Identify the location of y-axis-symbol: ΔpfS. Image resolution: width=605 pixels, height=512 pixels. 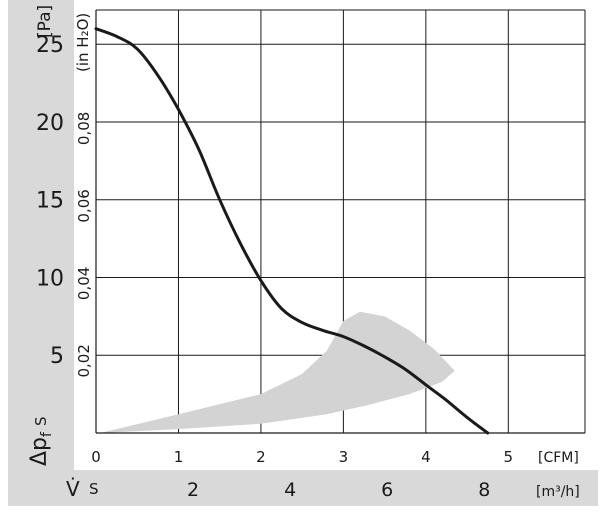
(41, 441).